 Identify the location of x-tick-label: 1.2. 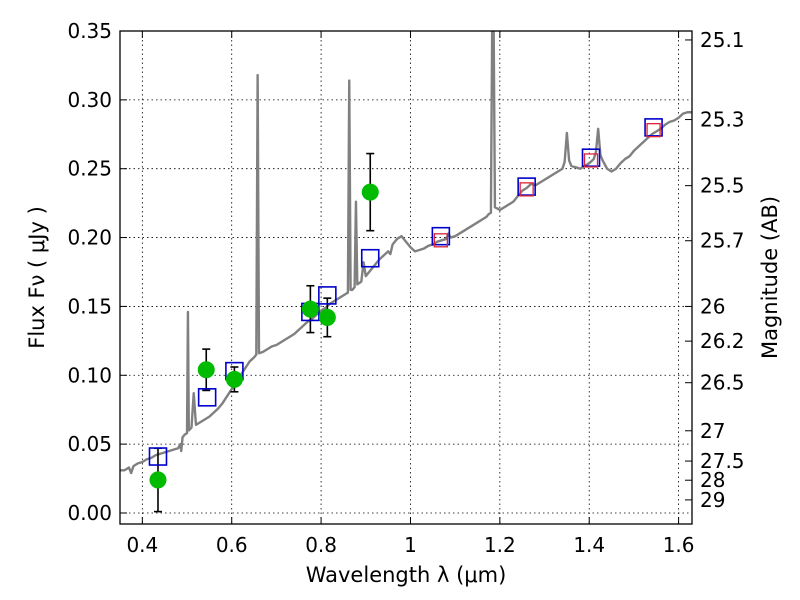
(500, 545).